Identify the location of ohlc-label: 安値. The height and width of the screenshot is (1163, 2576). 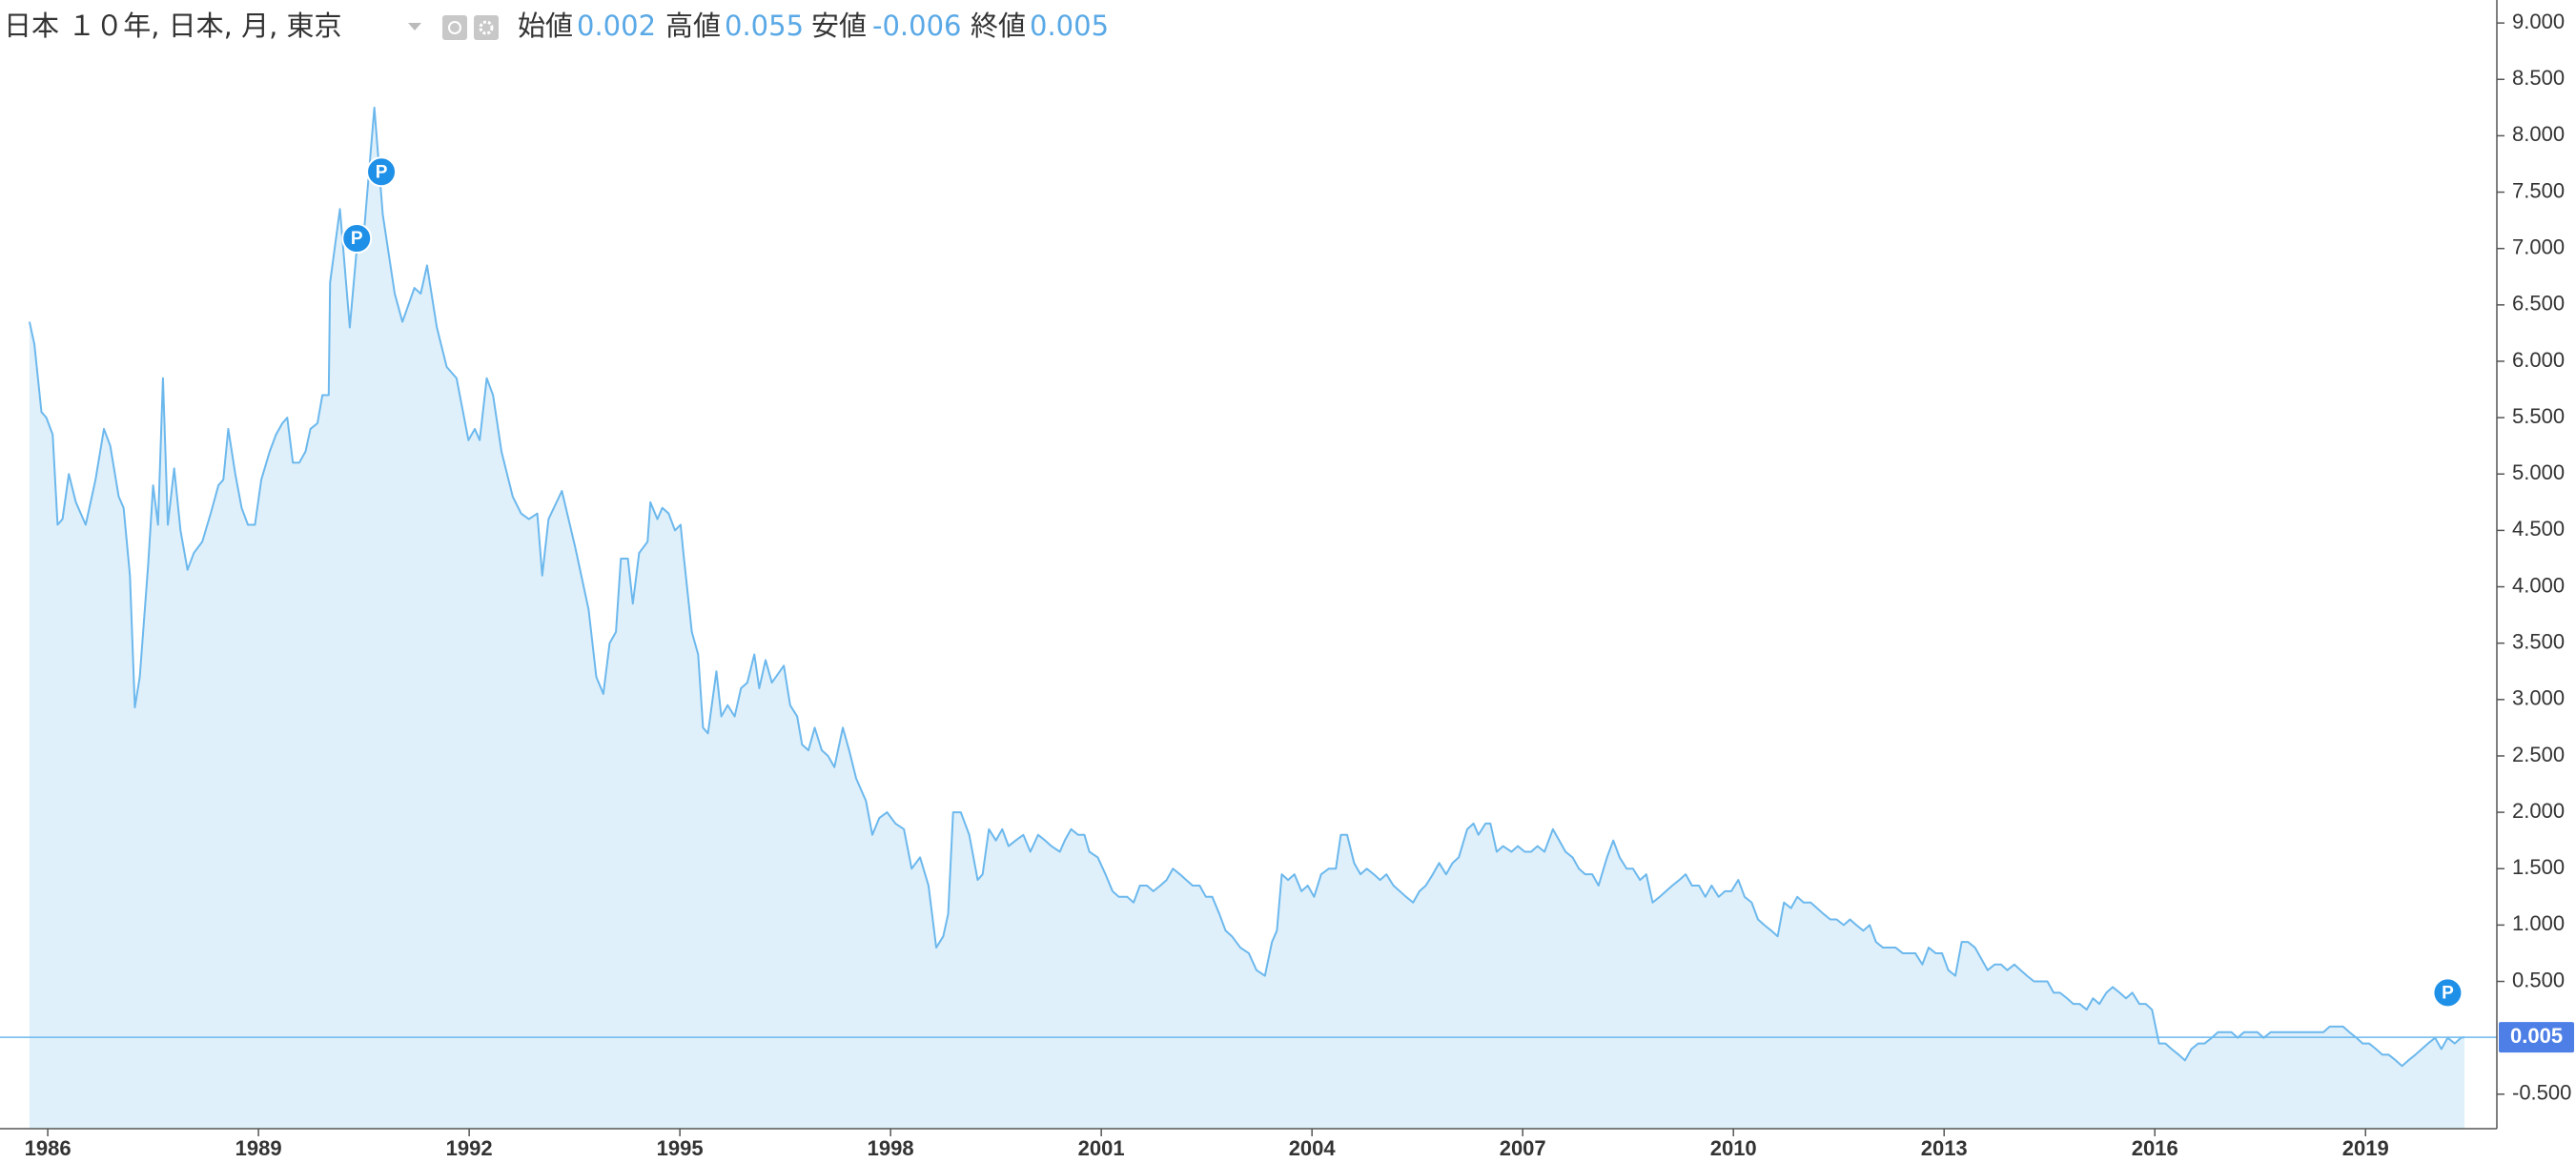
(839, 26).